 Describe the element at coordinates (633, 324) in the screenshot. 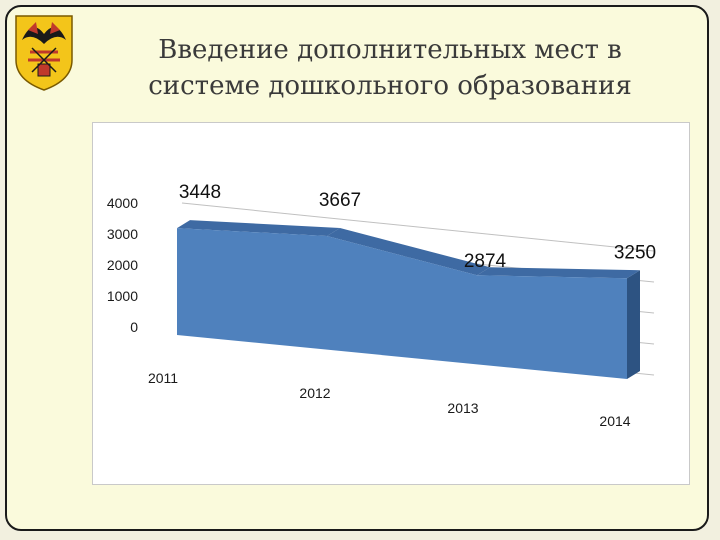

I see `area-side-face` at that location.